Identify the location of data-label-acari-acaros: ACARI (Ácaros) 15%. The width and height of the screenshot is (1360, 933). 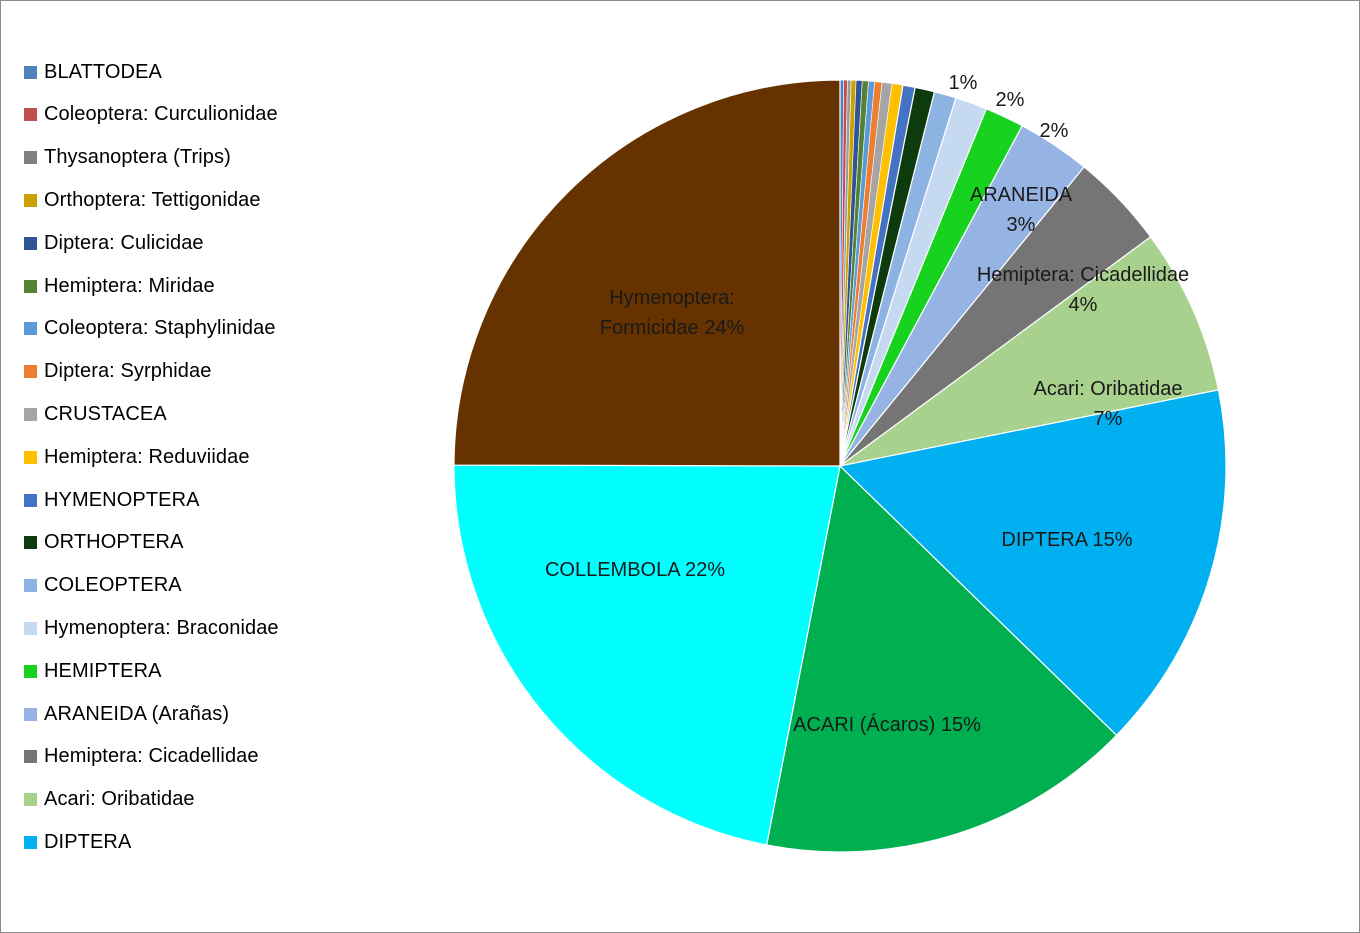
(887, 724).